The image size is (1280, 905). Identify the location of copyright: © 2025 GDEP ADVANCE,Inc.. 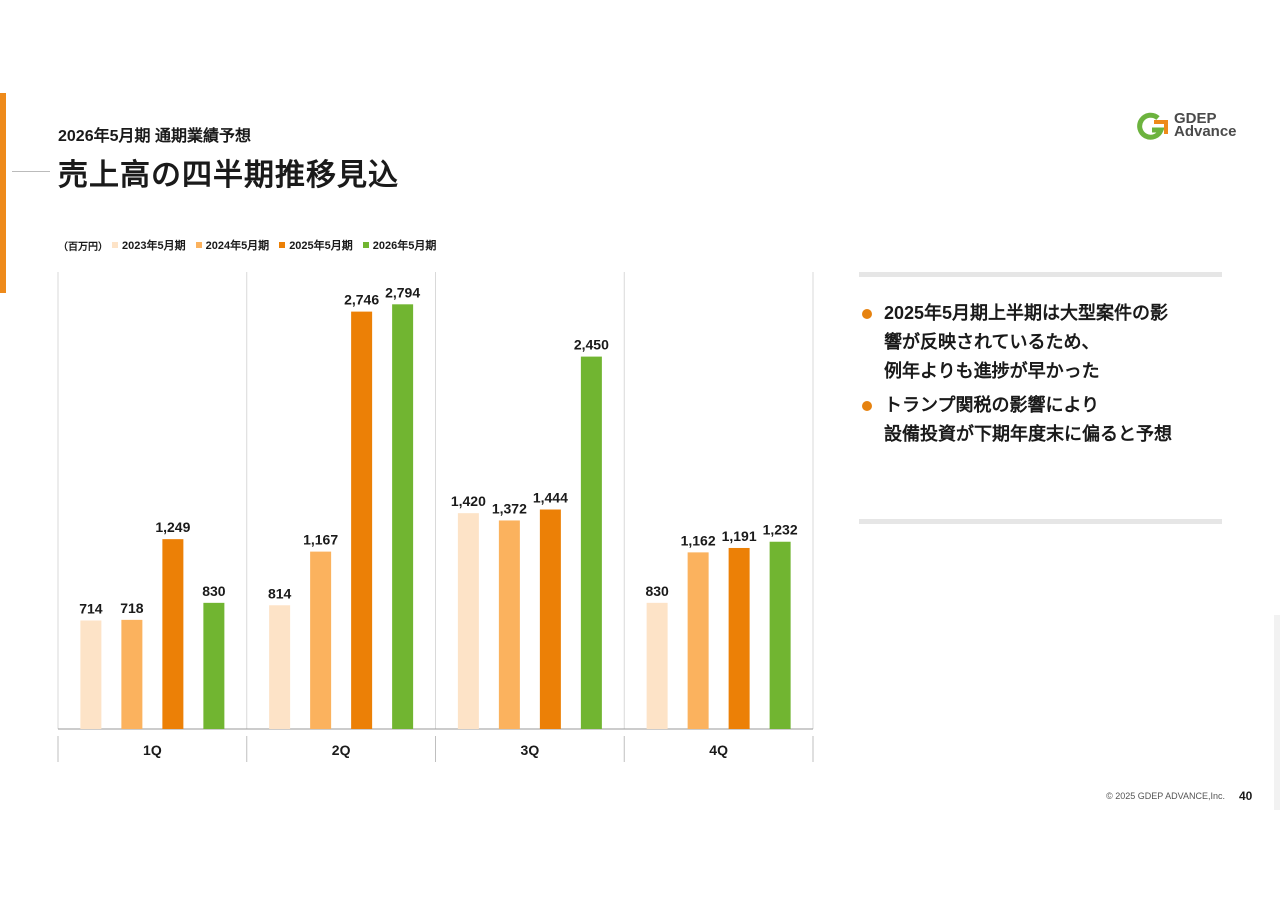
(1165, 796).